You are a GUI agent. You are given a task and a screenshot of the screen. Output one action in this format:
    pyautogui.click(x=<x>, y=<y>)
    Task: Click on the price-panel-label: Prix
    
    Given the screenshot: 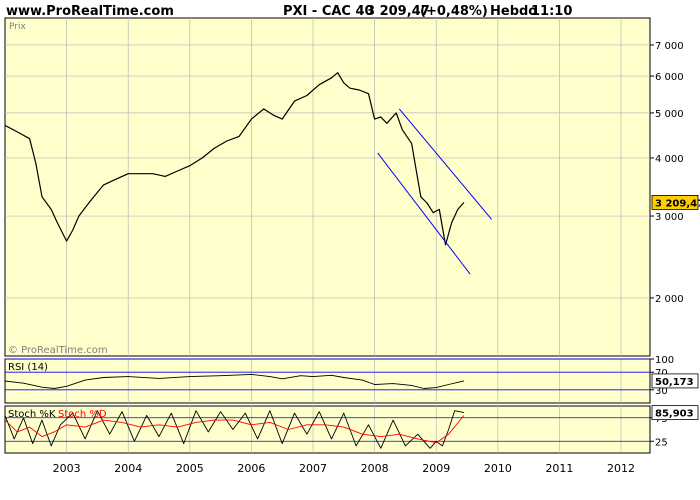 What is the action you would take?
    pyautogui.click(x=17, y=27)
    